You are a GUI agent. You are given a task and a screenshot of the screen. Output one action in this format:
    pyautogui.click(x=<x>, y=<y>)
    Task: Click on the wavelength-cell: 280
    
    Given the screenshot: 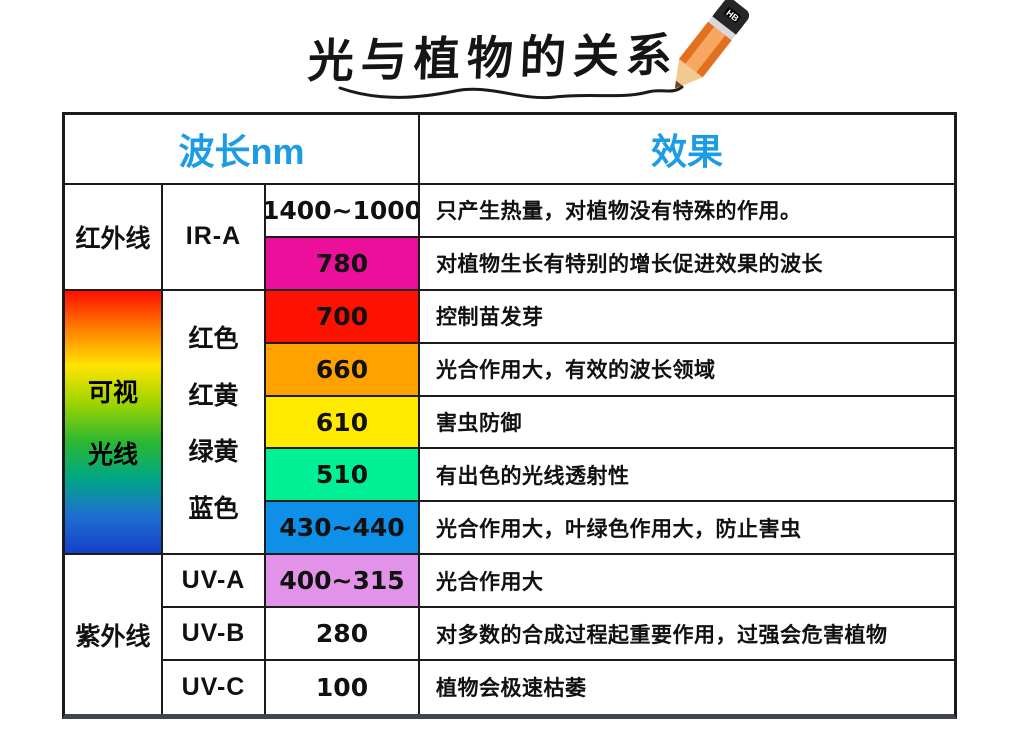 What is the action you would take?
    pyautogui.click(x=343, y=635)
    